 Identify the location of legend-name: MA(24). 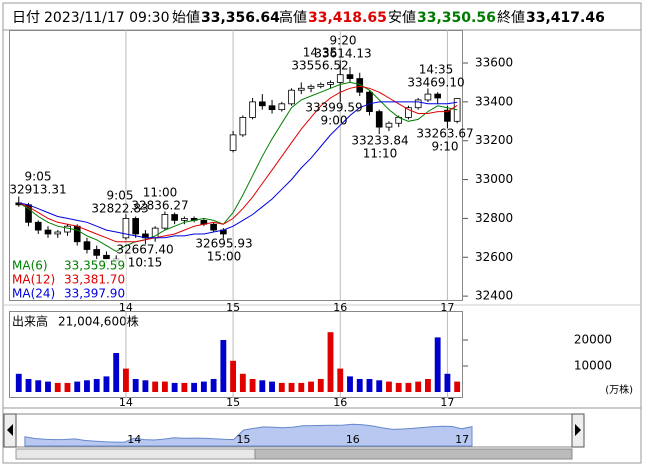
(33, 294).